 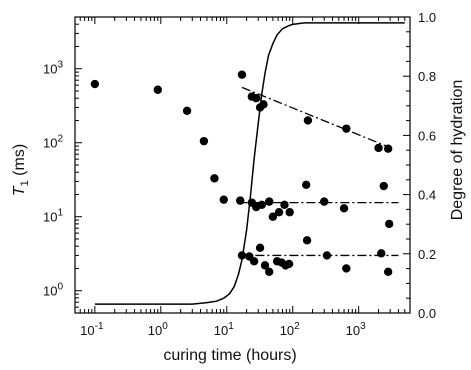 What do you see at coordinates (25, 183) in the screenshot?
I see `y-axis-left-label-subscript: 1` at bounding box center [25, 183].